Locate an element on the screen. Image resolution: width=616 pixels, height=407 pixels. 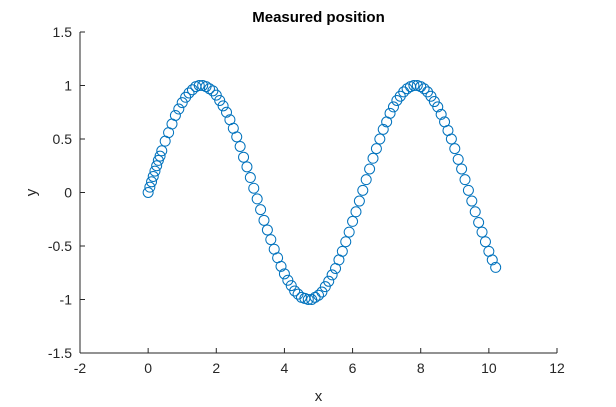
x-tick-label: 6 is located at coordinates (353, 368).